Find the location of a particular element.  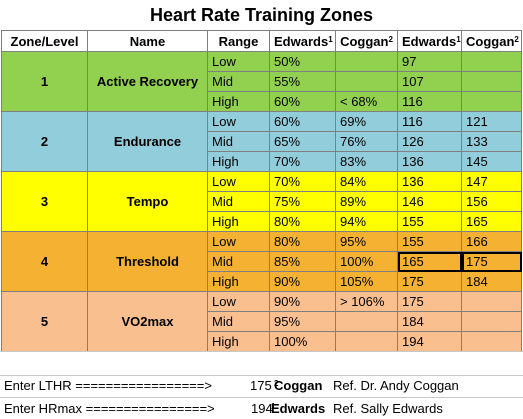

coggan-bpm-cell: 147 is located at coordinates (491, 181).